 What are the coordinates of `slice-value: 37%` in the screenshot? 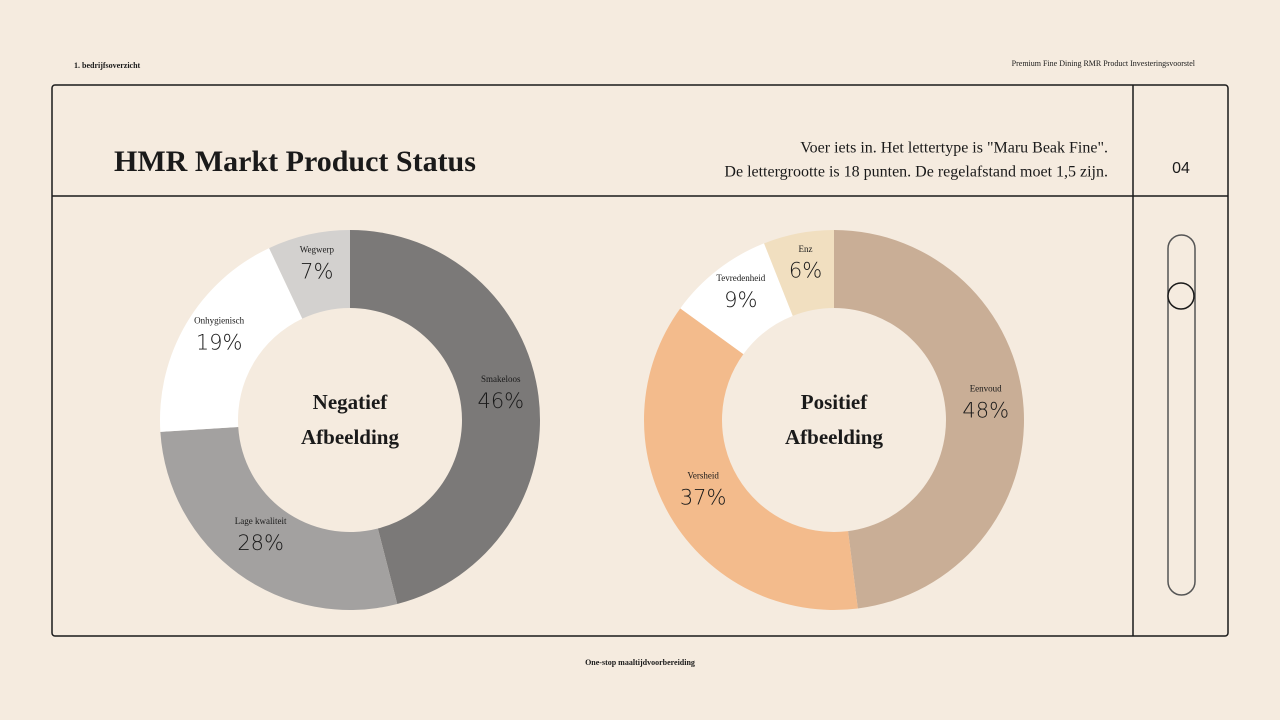 It's located at (703, 497).